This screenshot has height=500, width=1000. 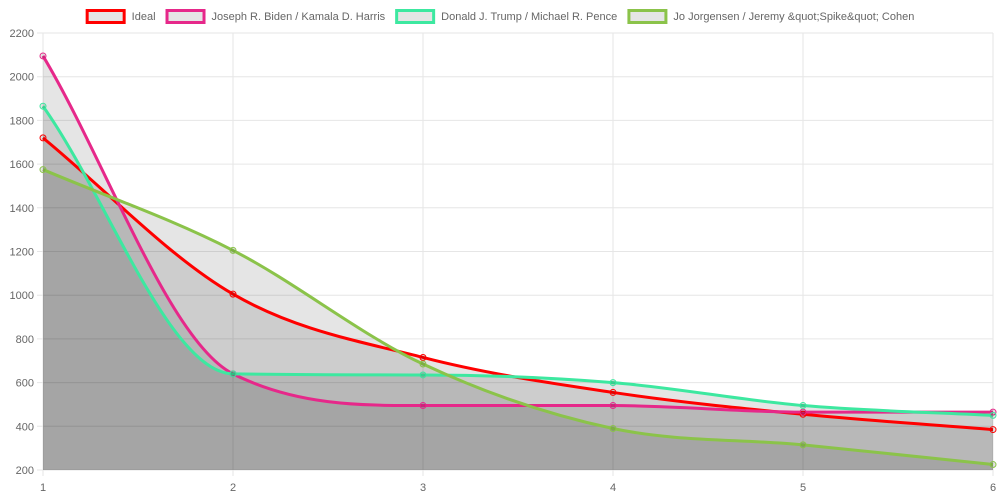 I want to click on y-tick-label: 1400, so click(x=22, y=209).